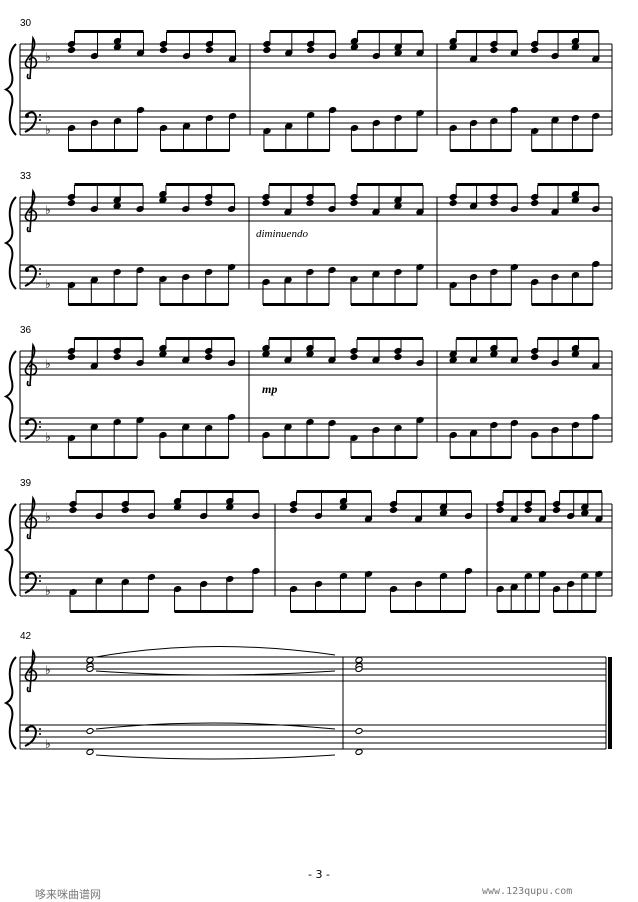  Describe the element at coordinates (26, 636) in the screenshot. I see `measure-number: 42` at that location.